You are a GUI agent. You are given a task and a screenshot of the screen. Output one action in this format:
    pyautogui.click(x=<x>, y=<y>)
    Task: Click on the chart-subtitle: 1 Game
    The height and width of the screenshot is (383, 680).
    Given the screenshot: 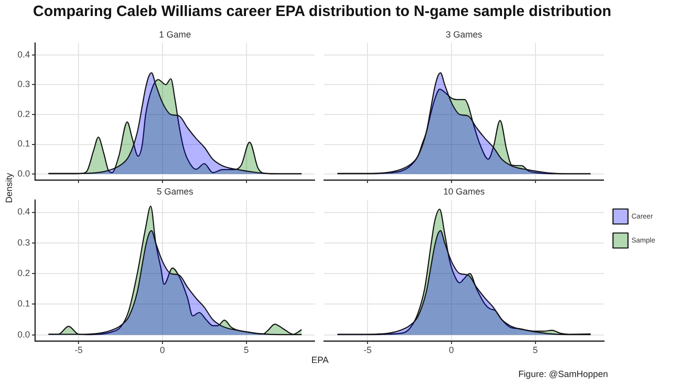 What is the action you would take?
    pyautogui.click(x=175, y=34)
    